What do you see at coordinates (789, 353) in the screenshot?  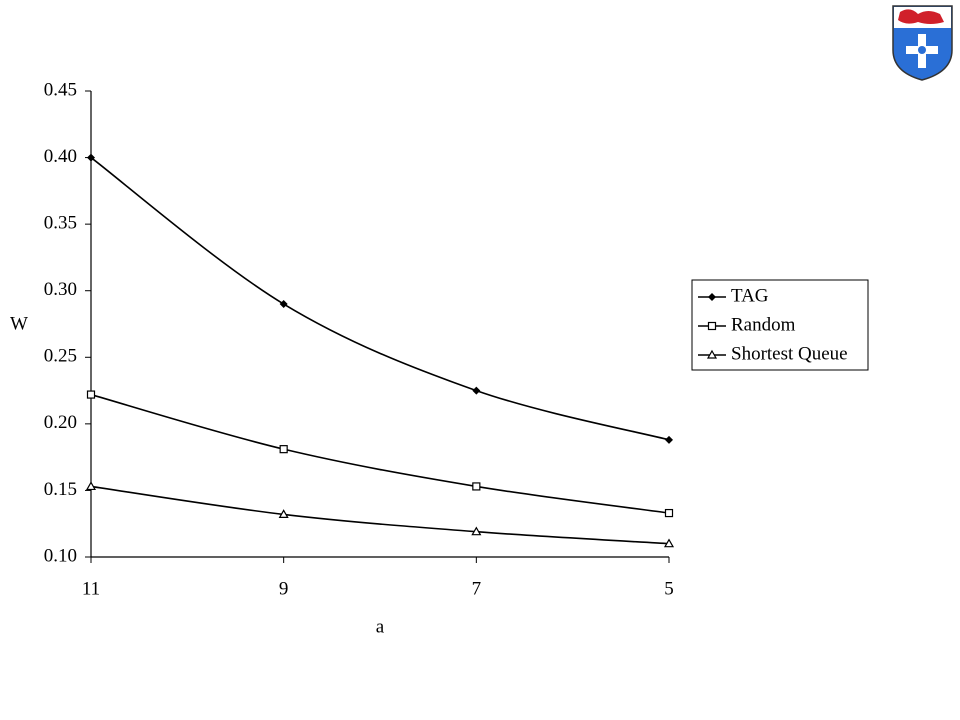 I see `legend-label: Shortest Queue` at bounding box center [789, 353].